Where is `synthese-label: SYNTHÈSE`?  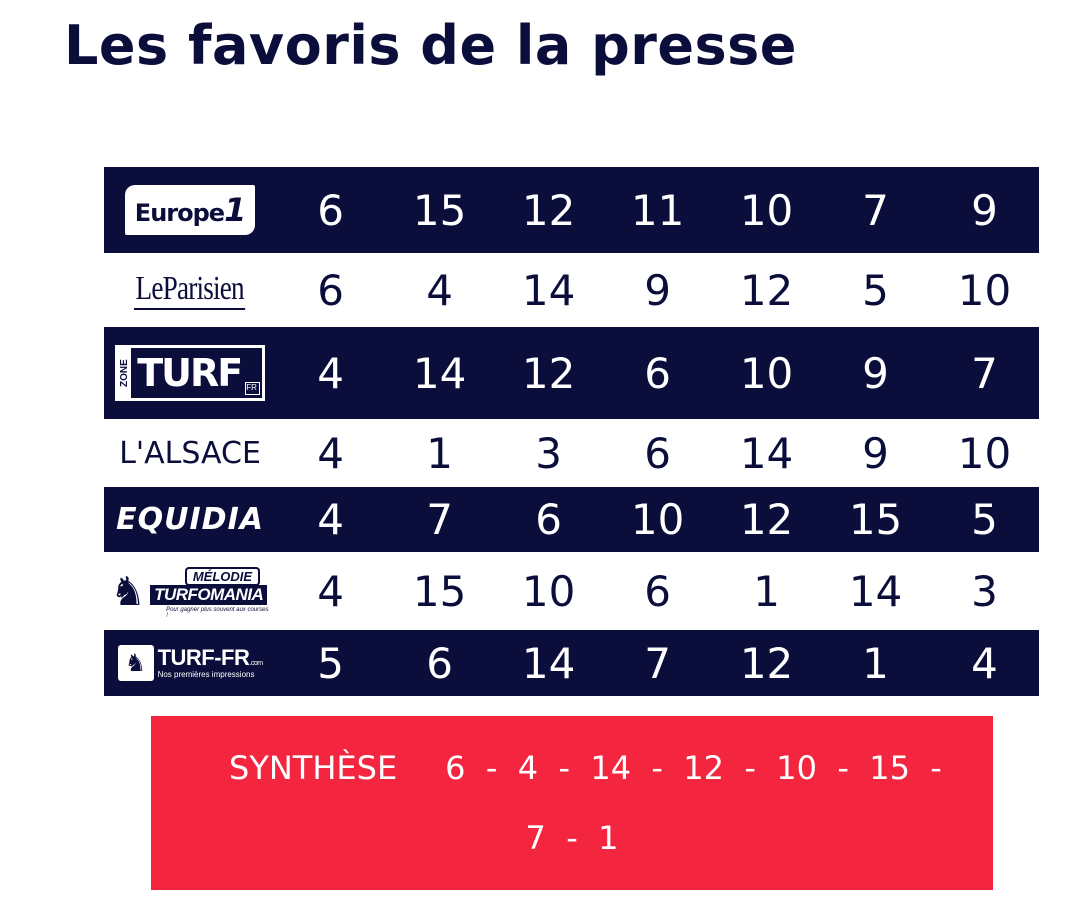 synthese-label: SYNTHÈSE is located at coordinates (313, 768).